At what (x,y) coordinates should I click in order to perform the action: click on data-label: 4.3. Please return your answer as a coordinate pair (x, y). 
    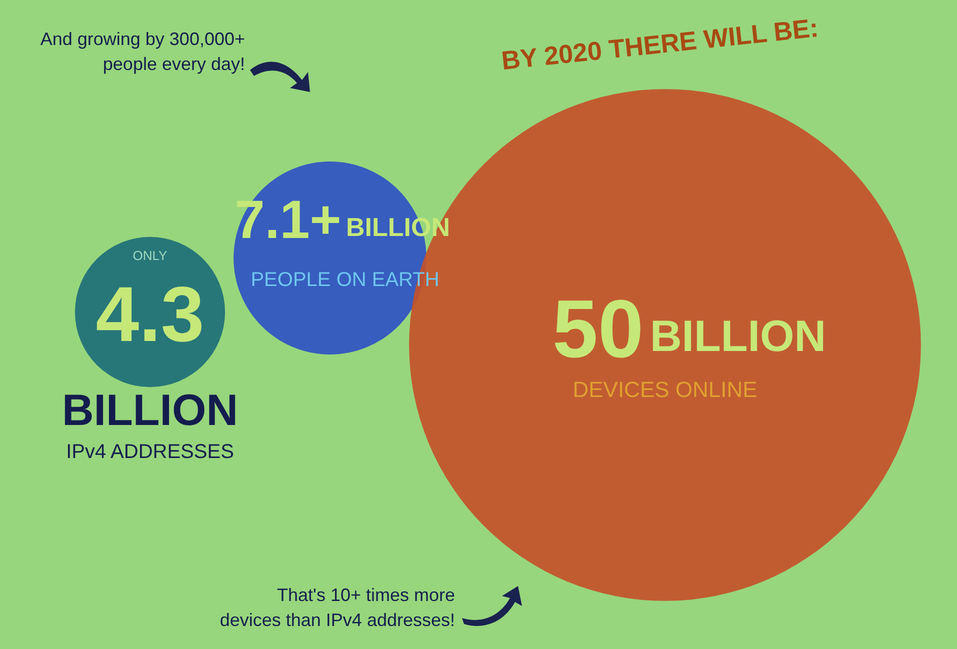
    Looking at the image, I should click on (150, 314).